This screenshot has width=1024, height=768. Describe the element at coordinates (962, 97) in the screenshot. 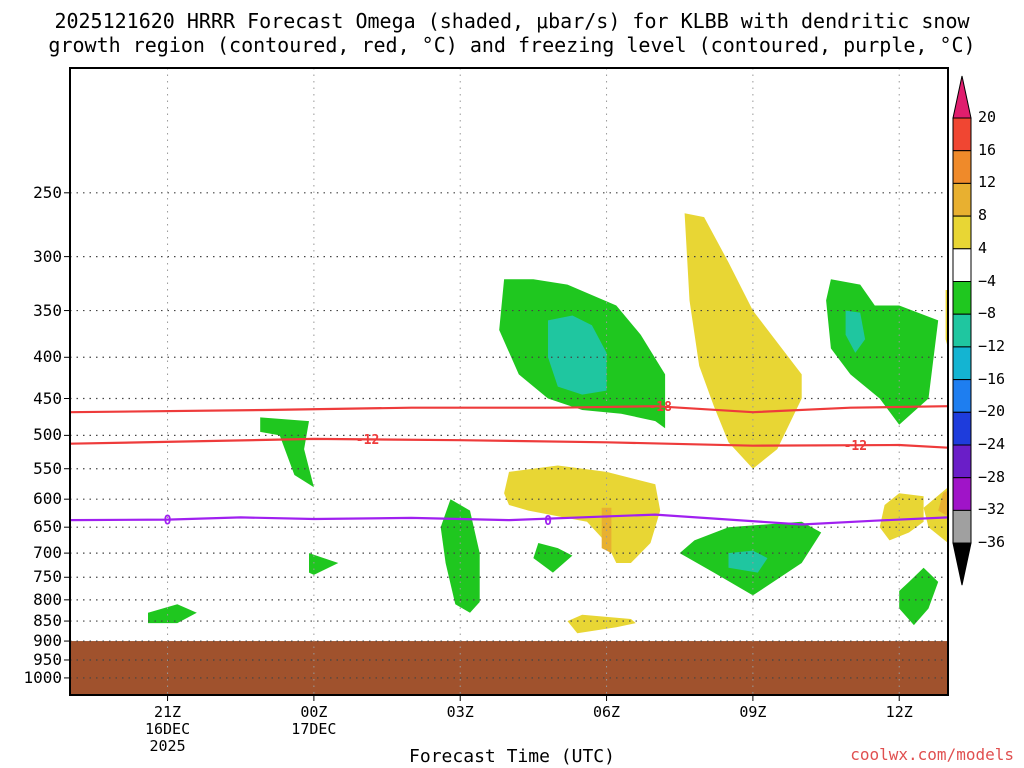

I see `colorbar-top-arrow` at that location.